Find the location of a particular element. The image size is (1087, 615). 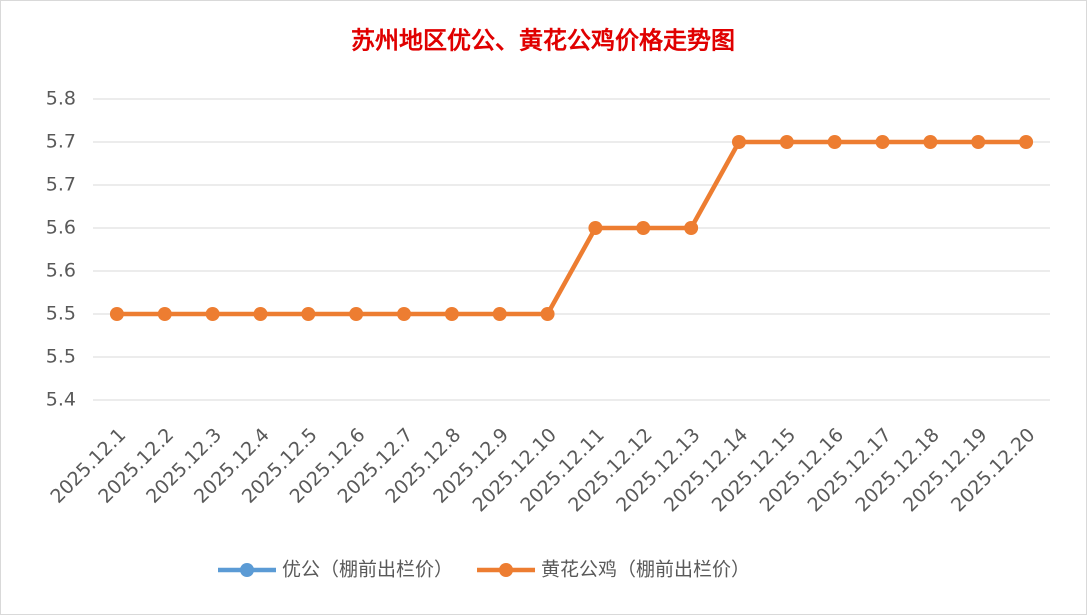

legend-item: 黄花公鸡（棚前出栏价） is located at coordinates (613, 570).